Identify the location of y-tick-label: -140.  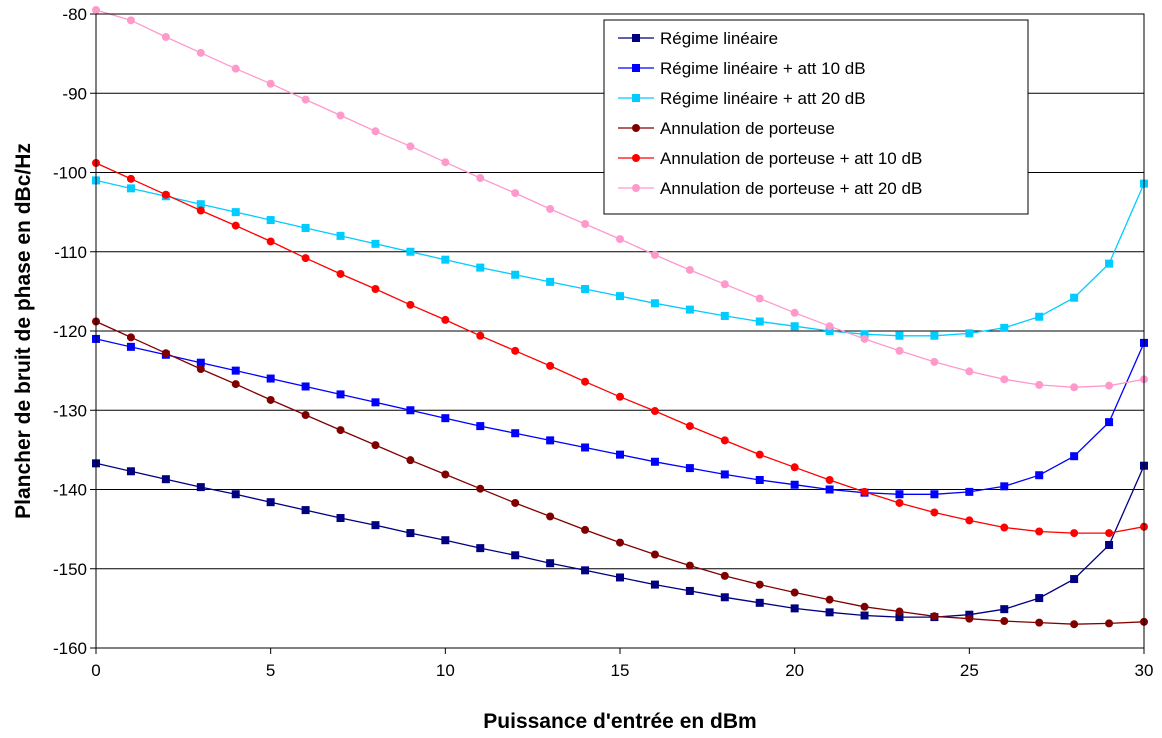
(70, 490).